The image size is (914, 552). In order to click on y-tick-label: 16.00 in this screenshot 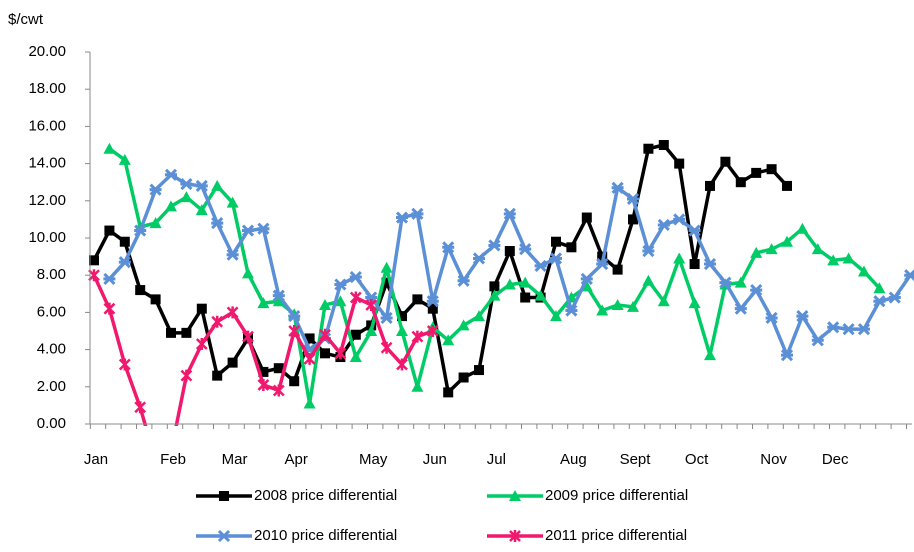, I will do `click(47, 125)`.